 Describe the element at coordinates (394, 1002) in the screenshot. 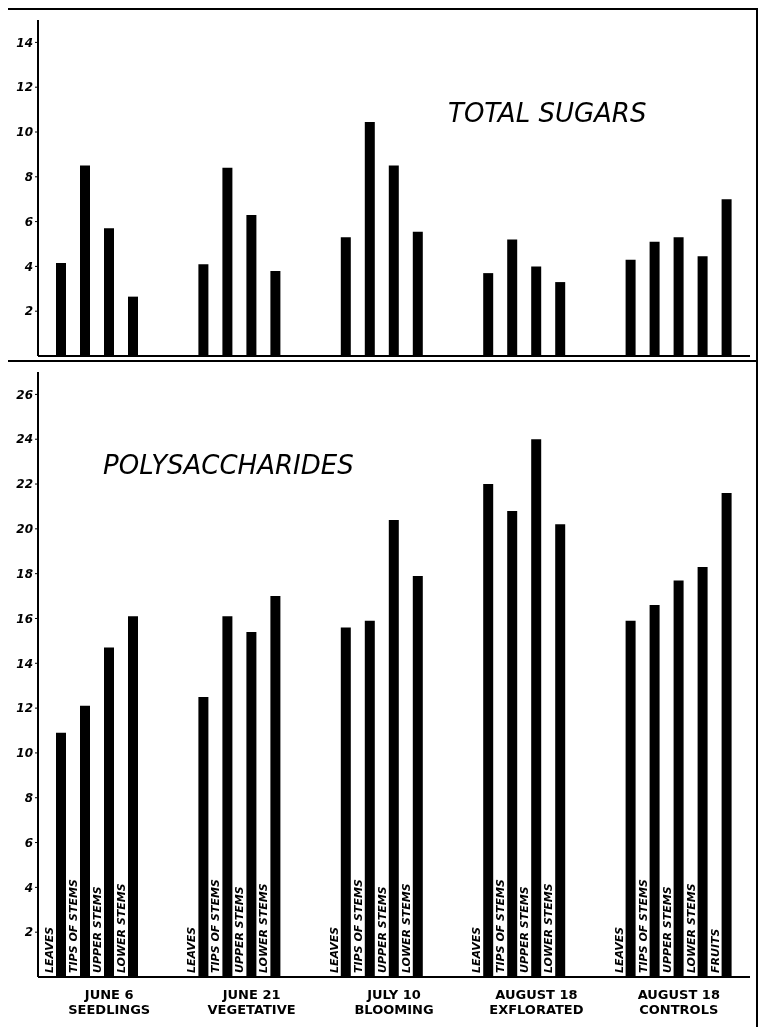

I see `x-tick-label: JULY 10 BLOOMING` at that location.